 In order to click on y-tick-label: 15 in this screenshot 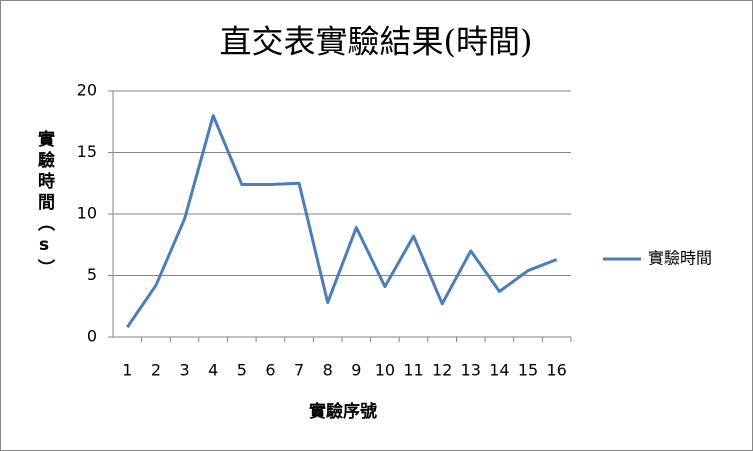, I will do `click(87, 151)`.